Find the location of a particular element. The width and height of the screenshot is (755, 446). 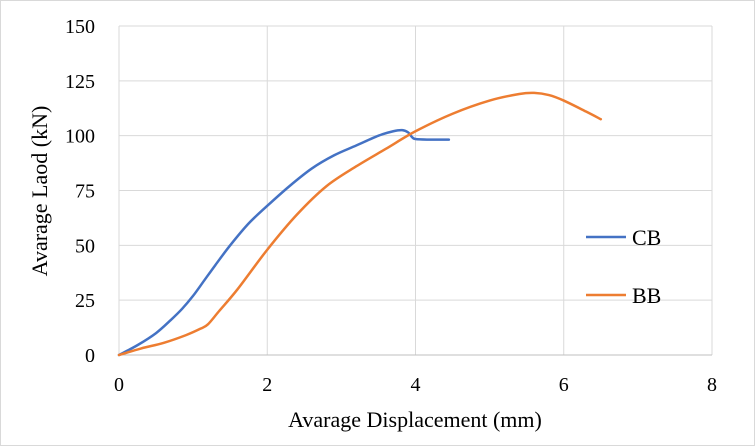

y-tick-label: 125 is located at coordinates (80, 82).